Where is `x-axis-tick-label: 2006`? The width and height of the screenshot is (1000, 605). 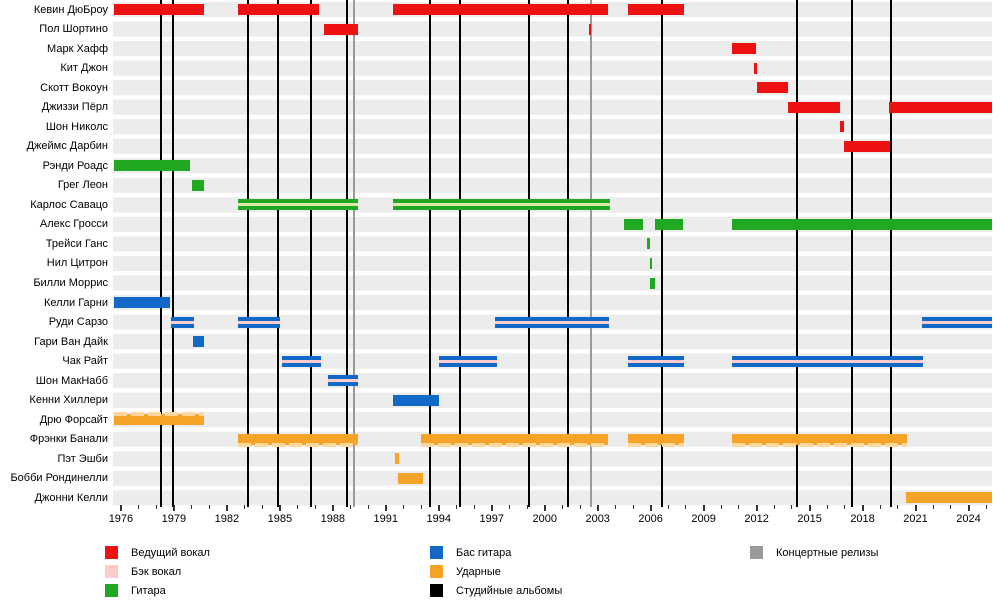 x-axis-tick-label: 2006 is located at coordinates (650, 519).